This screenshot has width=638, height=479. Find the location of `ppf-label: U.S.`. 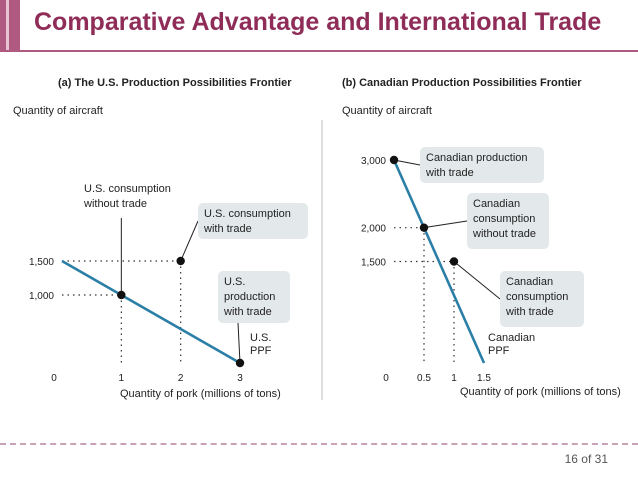

ppf-label: U.S. is located at coordinates (260, 338).